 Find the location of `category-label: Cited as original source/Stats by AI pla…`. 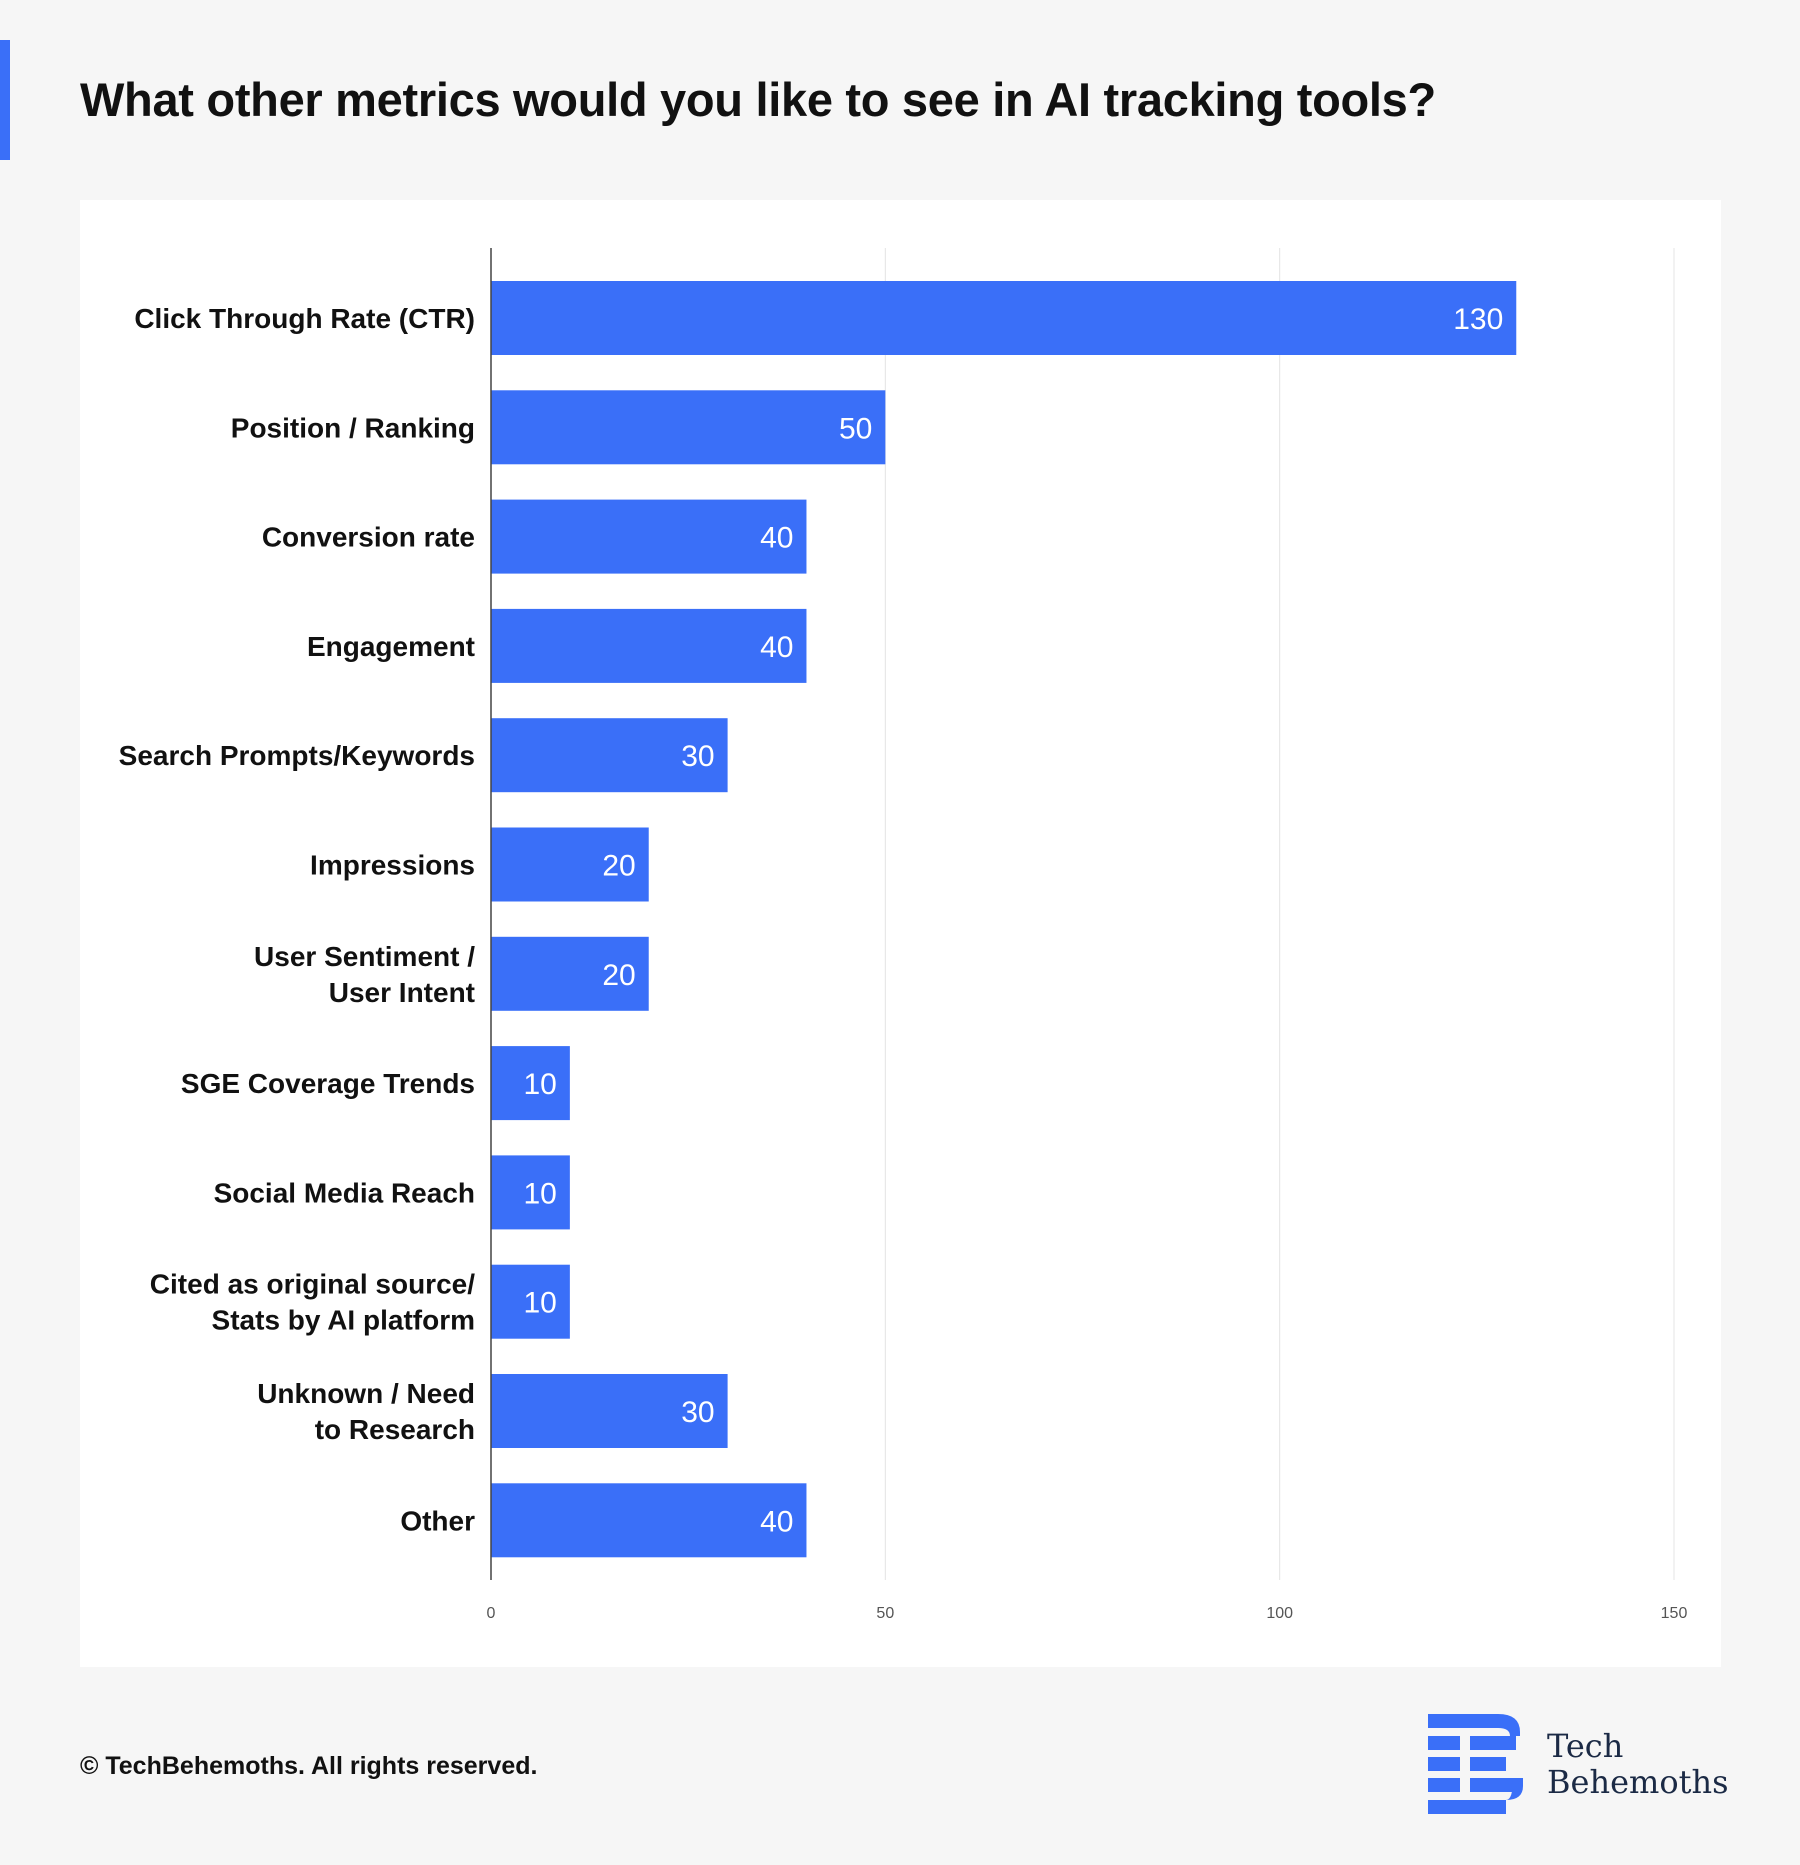

category-label: Cited as original source/Stats by AI pla… is located at coordinates (312, 1302).